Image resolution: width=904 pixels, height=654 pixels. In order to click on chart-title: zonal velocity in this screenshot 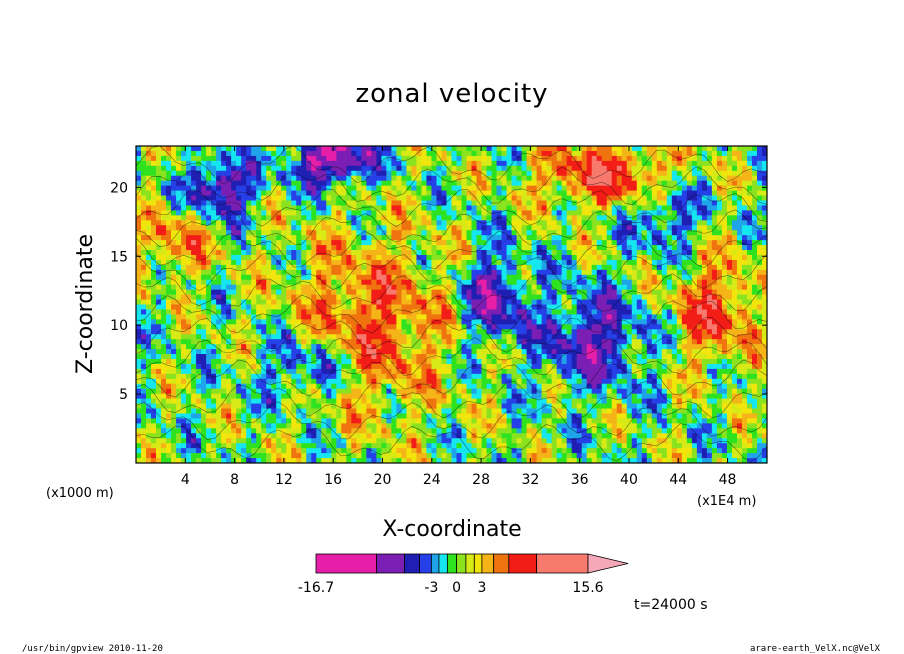, I will do `click(451, 94)`.